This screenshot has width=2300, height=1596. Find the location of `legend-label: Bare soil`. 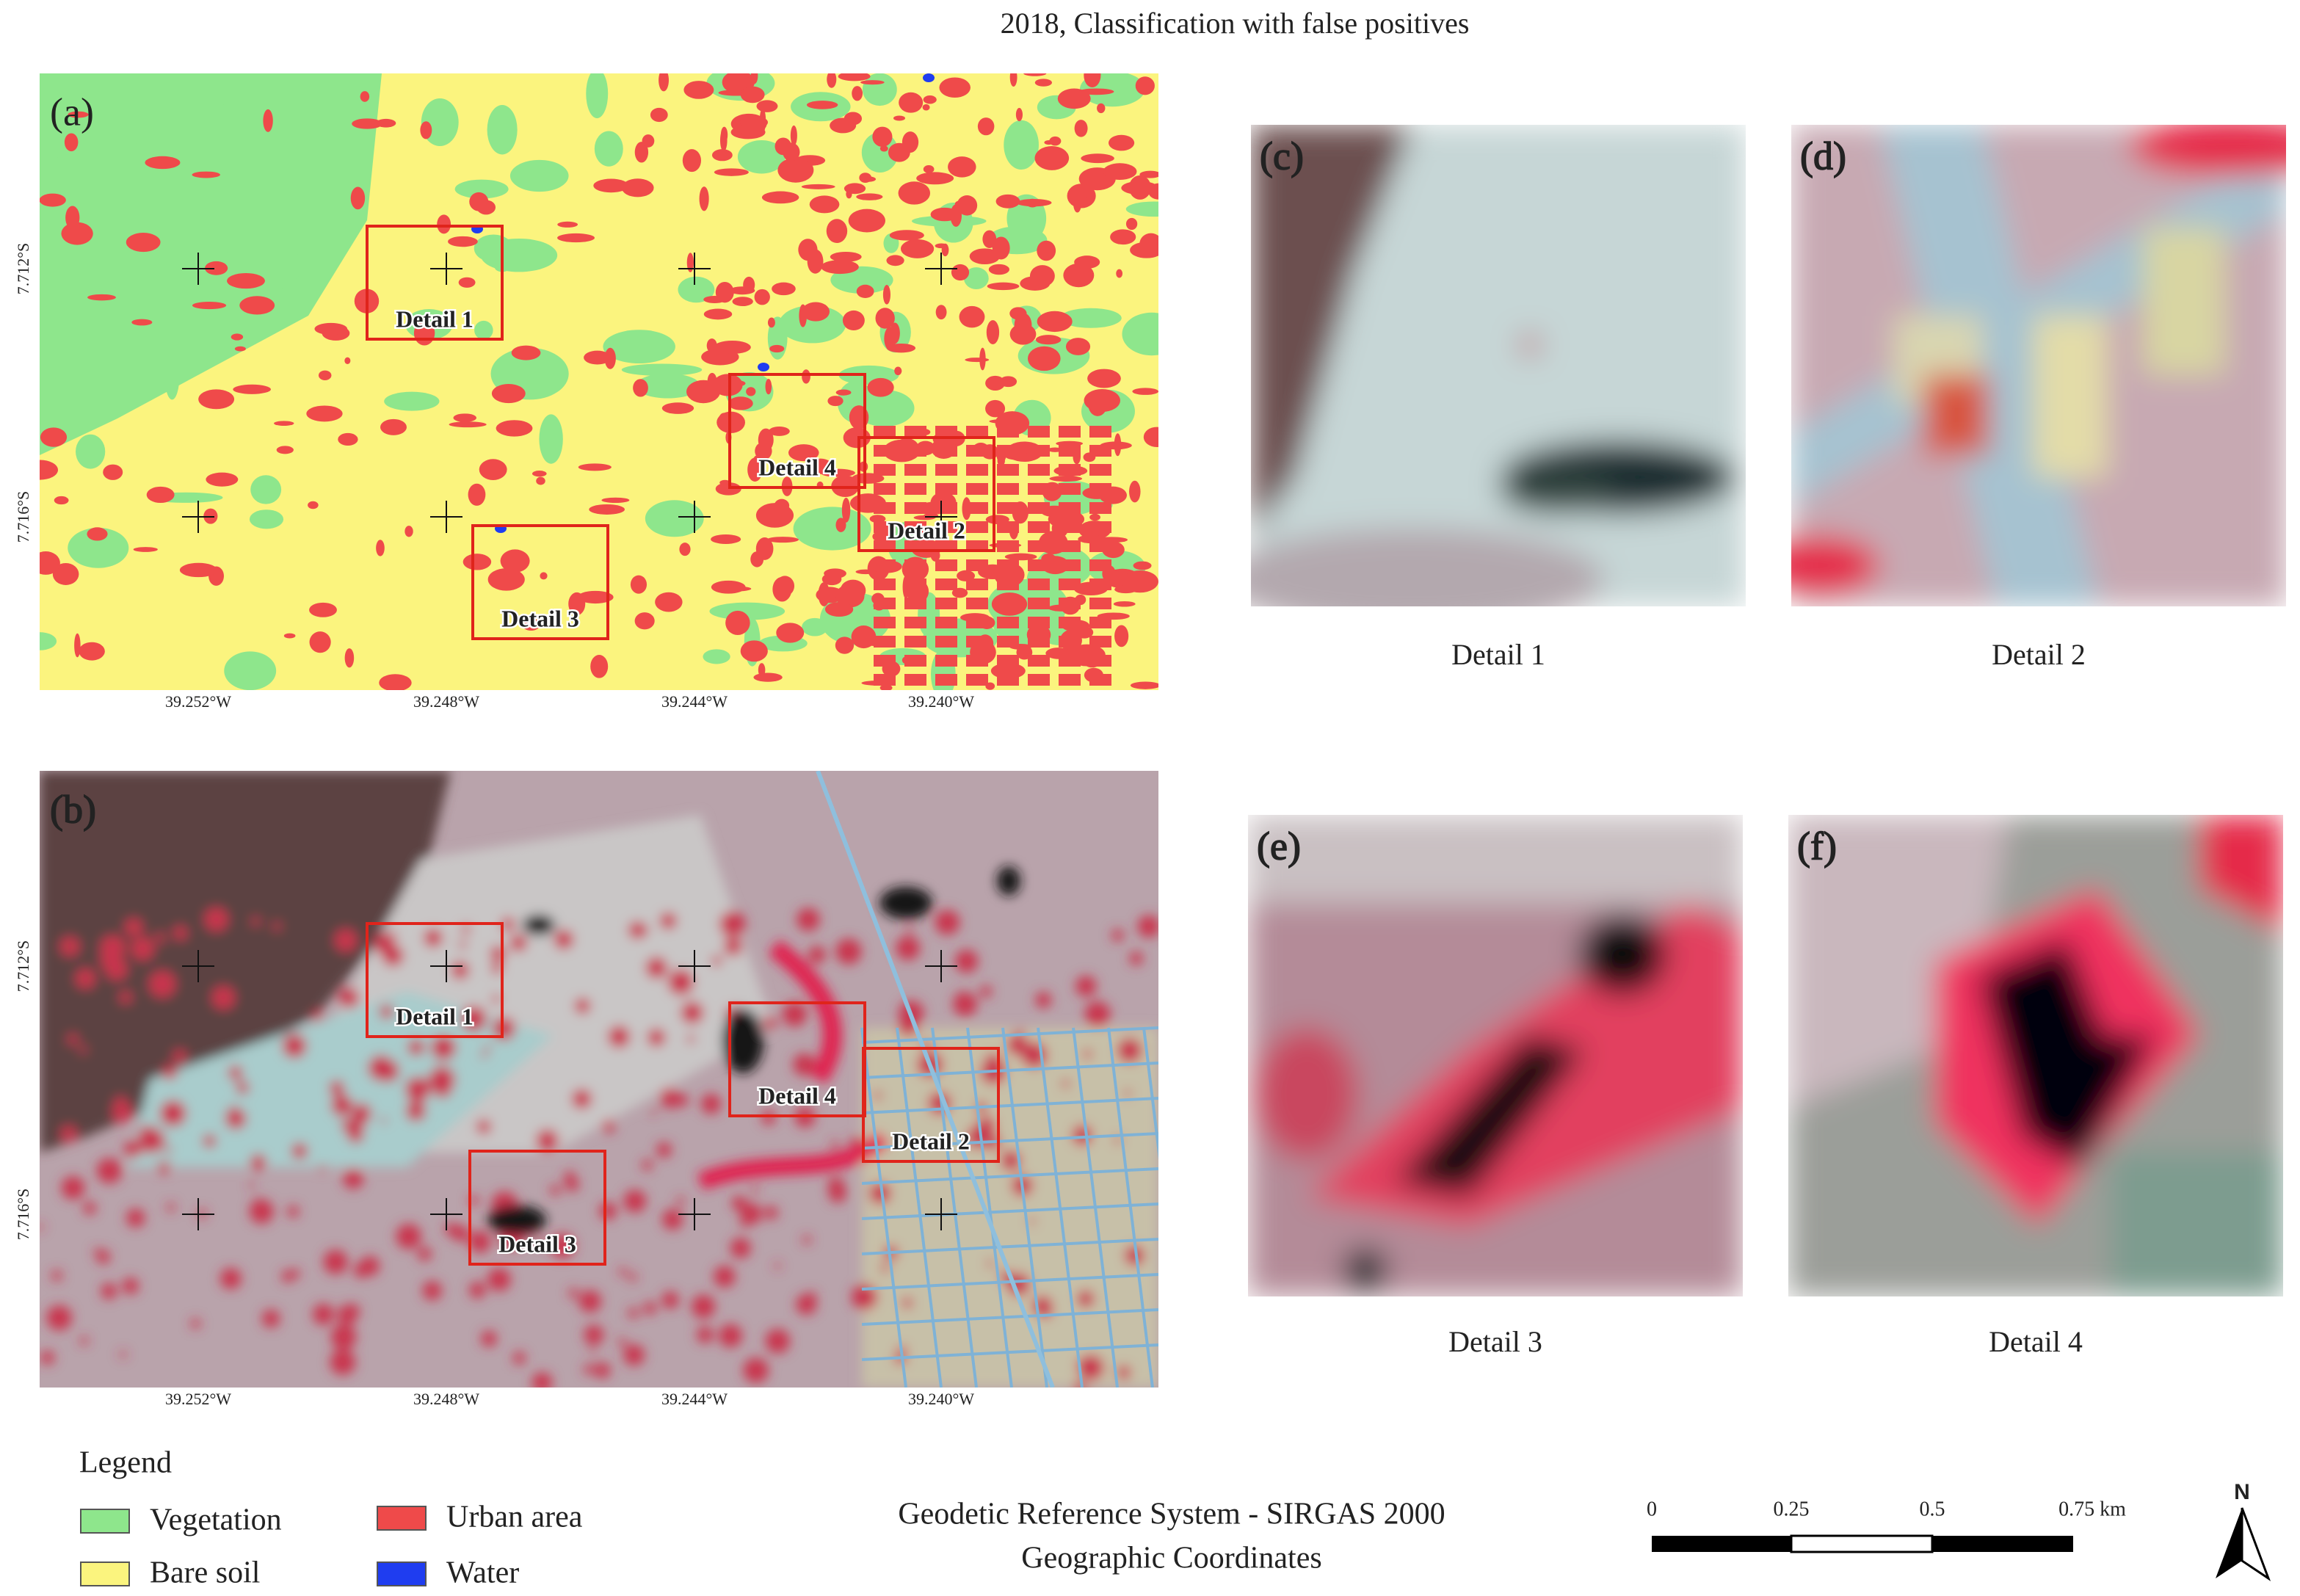

legend-label: Bare soil is located at coordinates (205, 1573).